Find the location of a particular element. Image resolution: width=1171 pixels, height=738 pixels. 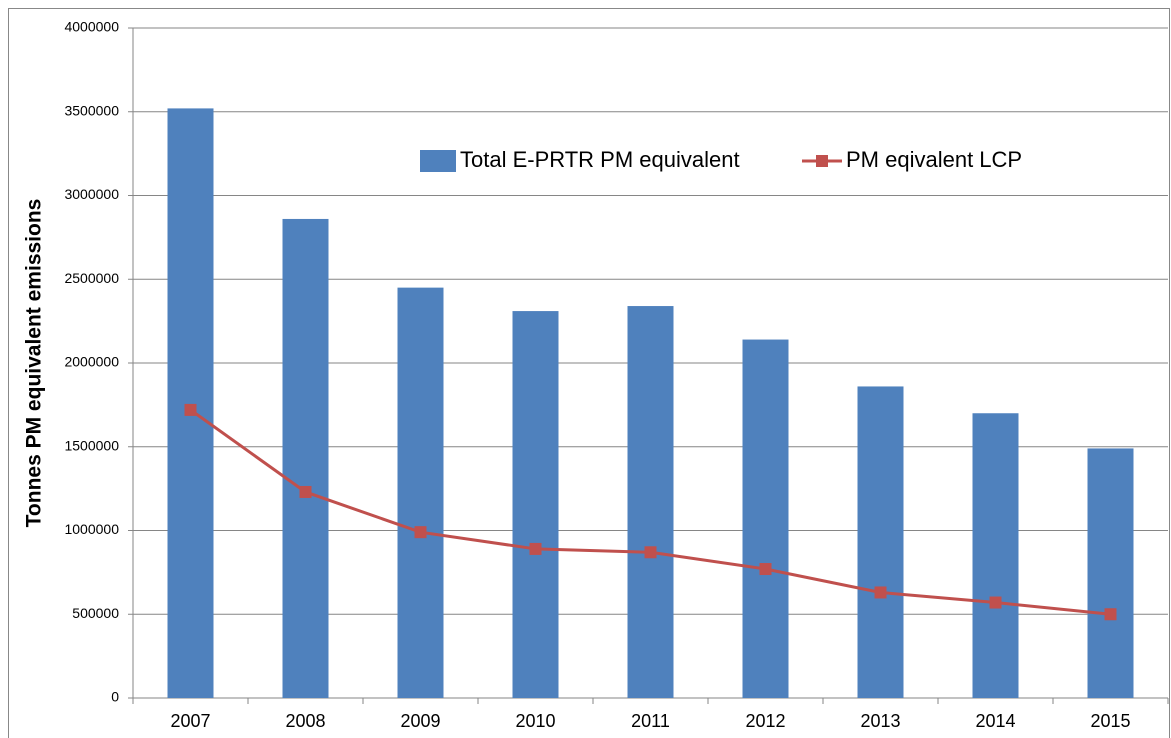

y-tick-label: 2000000 is located at coordinates (91, 362).